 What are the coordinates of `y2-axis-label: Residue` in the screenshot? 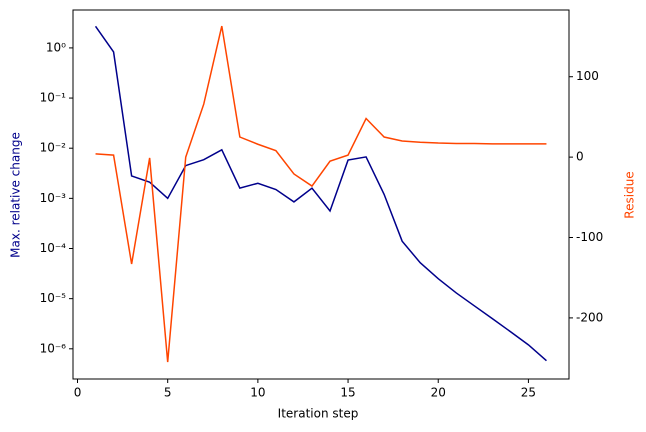 It's located at (630, 194).